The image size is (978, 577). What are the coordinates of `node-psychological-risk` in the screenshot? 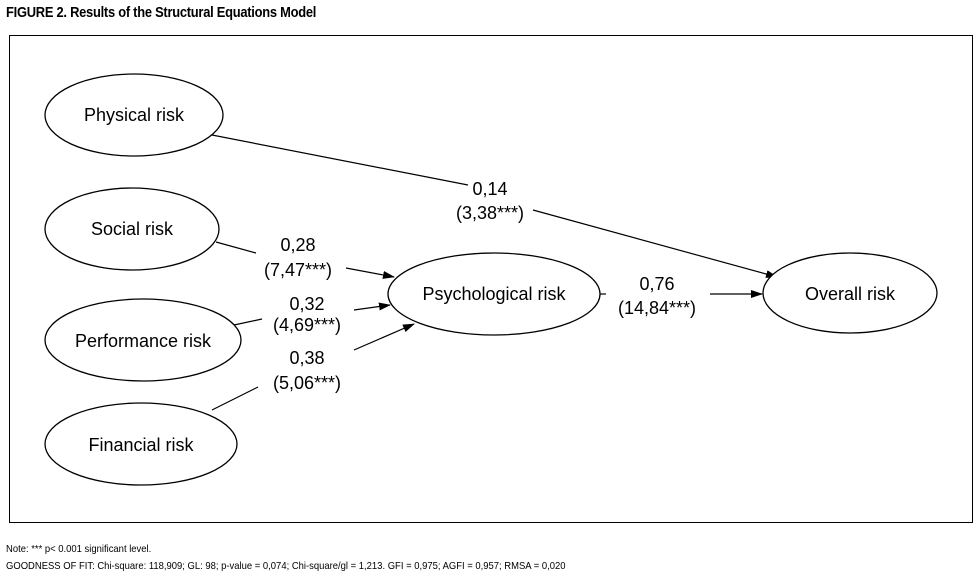 It's located at (494, 294).